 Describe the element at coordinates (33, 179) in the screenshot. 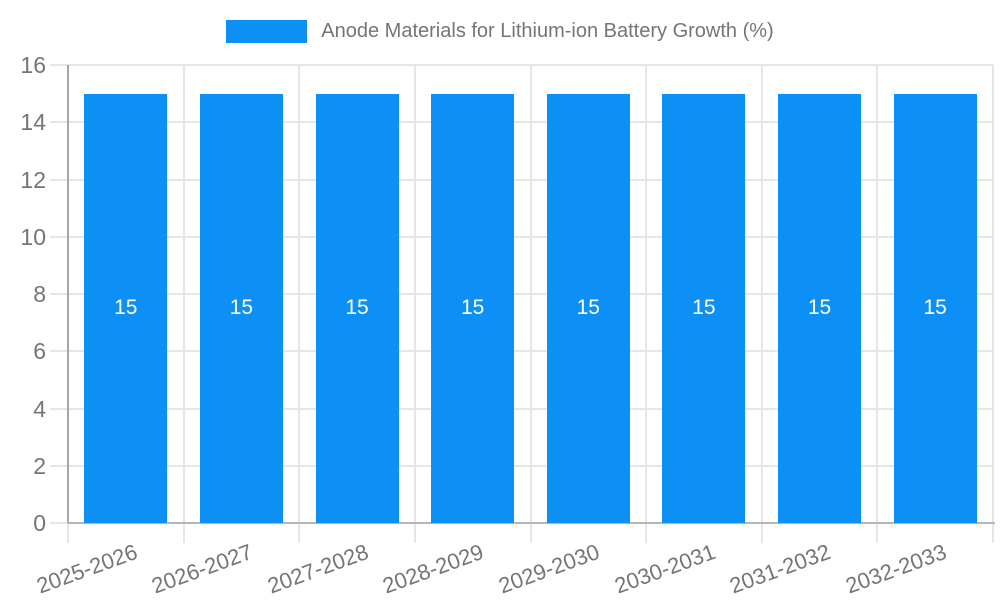

I see `y-tick-label: 12` at that location.